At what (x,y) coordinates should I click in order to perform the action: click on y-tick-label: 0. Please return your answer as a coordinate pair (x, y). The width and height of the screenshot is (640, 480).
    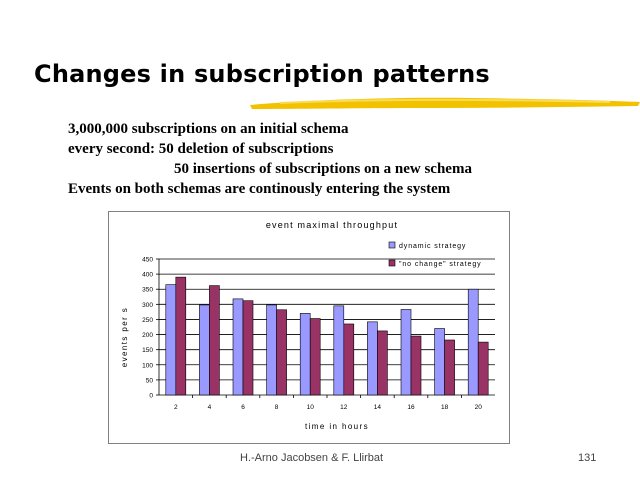
    Looking at the image, I should click on (151, 396).